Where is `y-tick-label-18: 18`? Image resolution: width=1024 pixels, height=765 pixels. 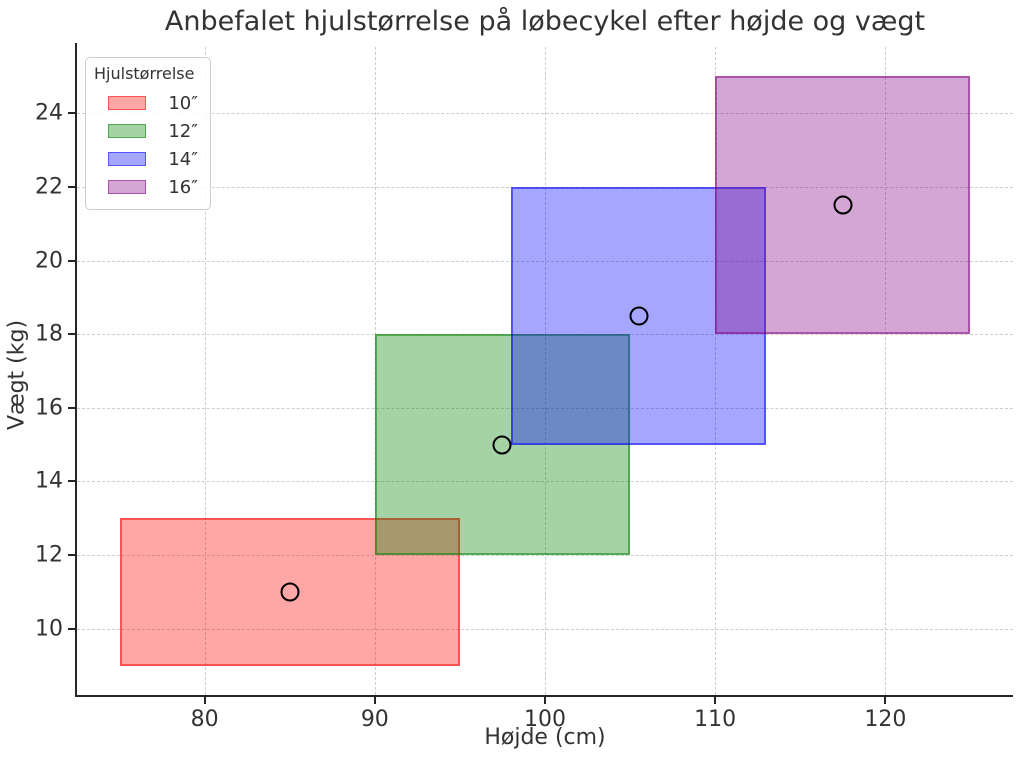
y-tick-label-18: 18 is located at coordinates (49, 334).